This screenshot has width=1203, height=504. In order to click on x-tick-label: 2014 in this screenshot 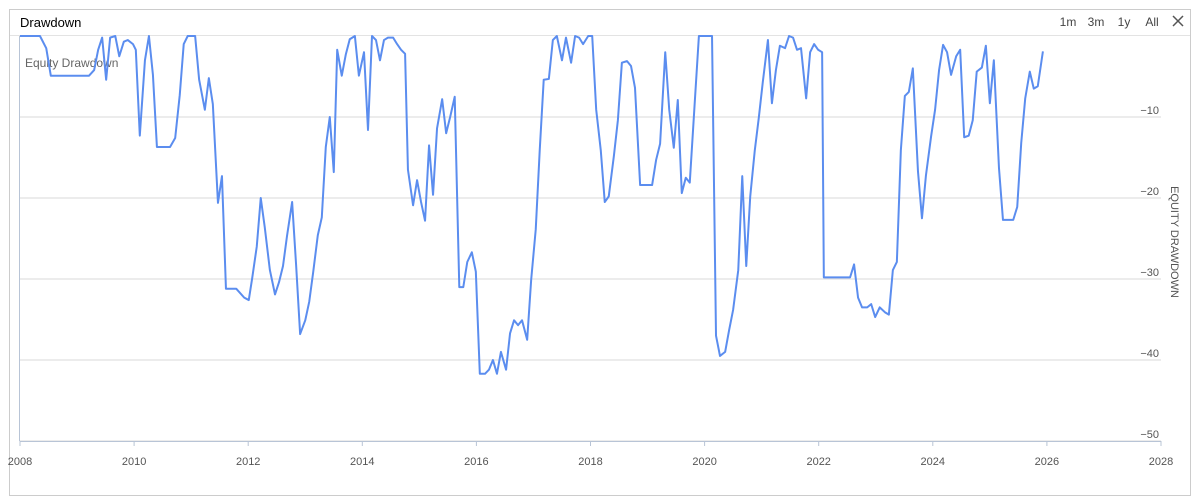, I will do `click(362, 462)`.